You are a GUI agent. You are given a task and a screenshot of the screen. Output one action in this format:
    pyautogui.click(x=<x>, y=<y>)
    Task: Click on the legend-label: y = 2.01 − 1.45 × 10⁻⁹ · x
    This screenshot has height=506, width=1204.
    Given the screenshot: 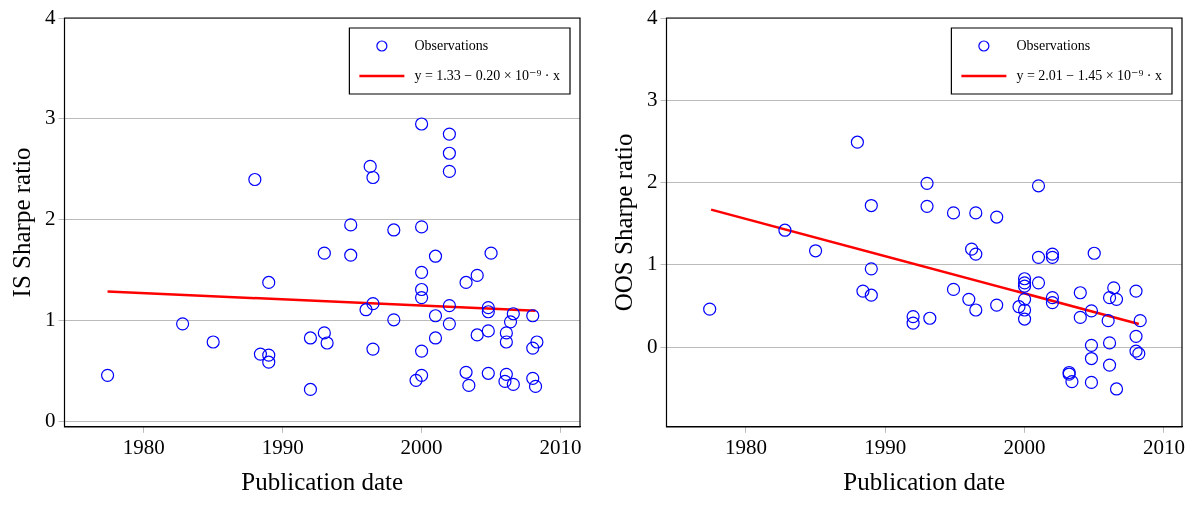 What is the action you would take?
    pyautogui.click(x=1089, y=75)
    